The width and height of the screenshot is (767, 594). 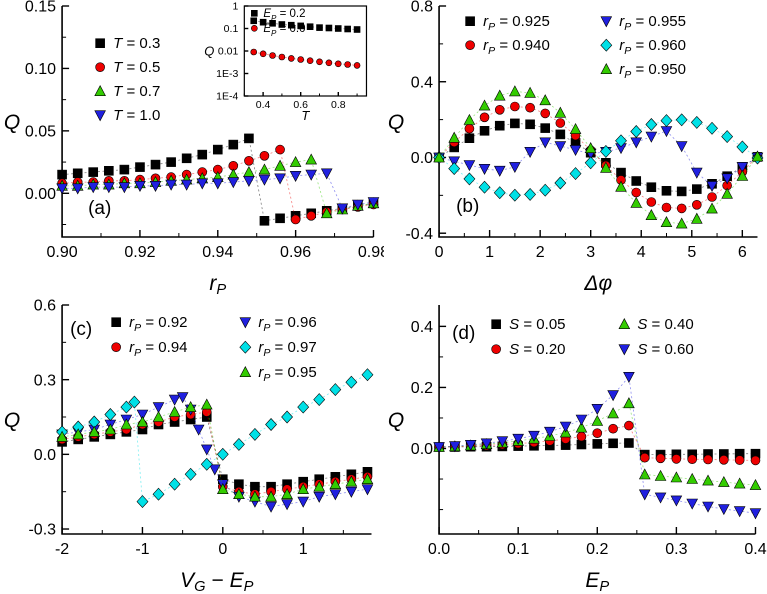 I want to click on svg-text: rP = 0.925, so click(x=516, y=23).